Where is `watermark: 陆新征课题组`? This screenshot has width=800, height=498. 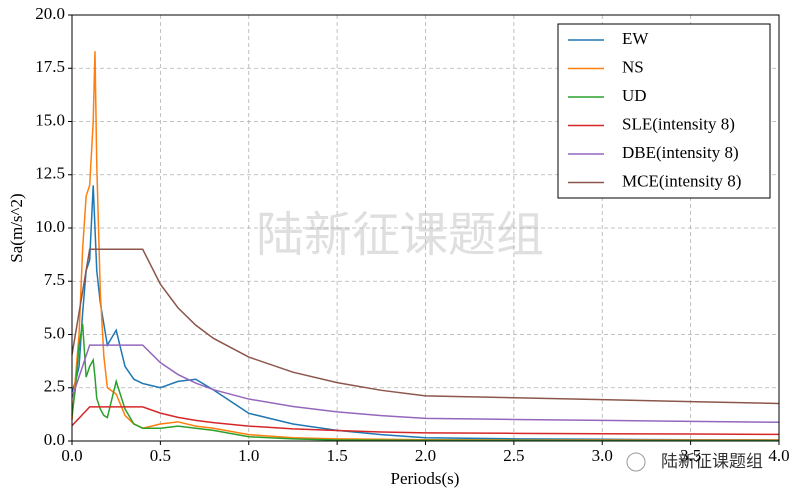
watermark: 陆新征课题组 is located at coordinates (400, 235).